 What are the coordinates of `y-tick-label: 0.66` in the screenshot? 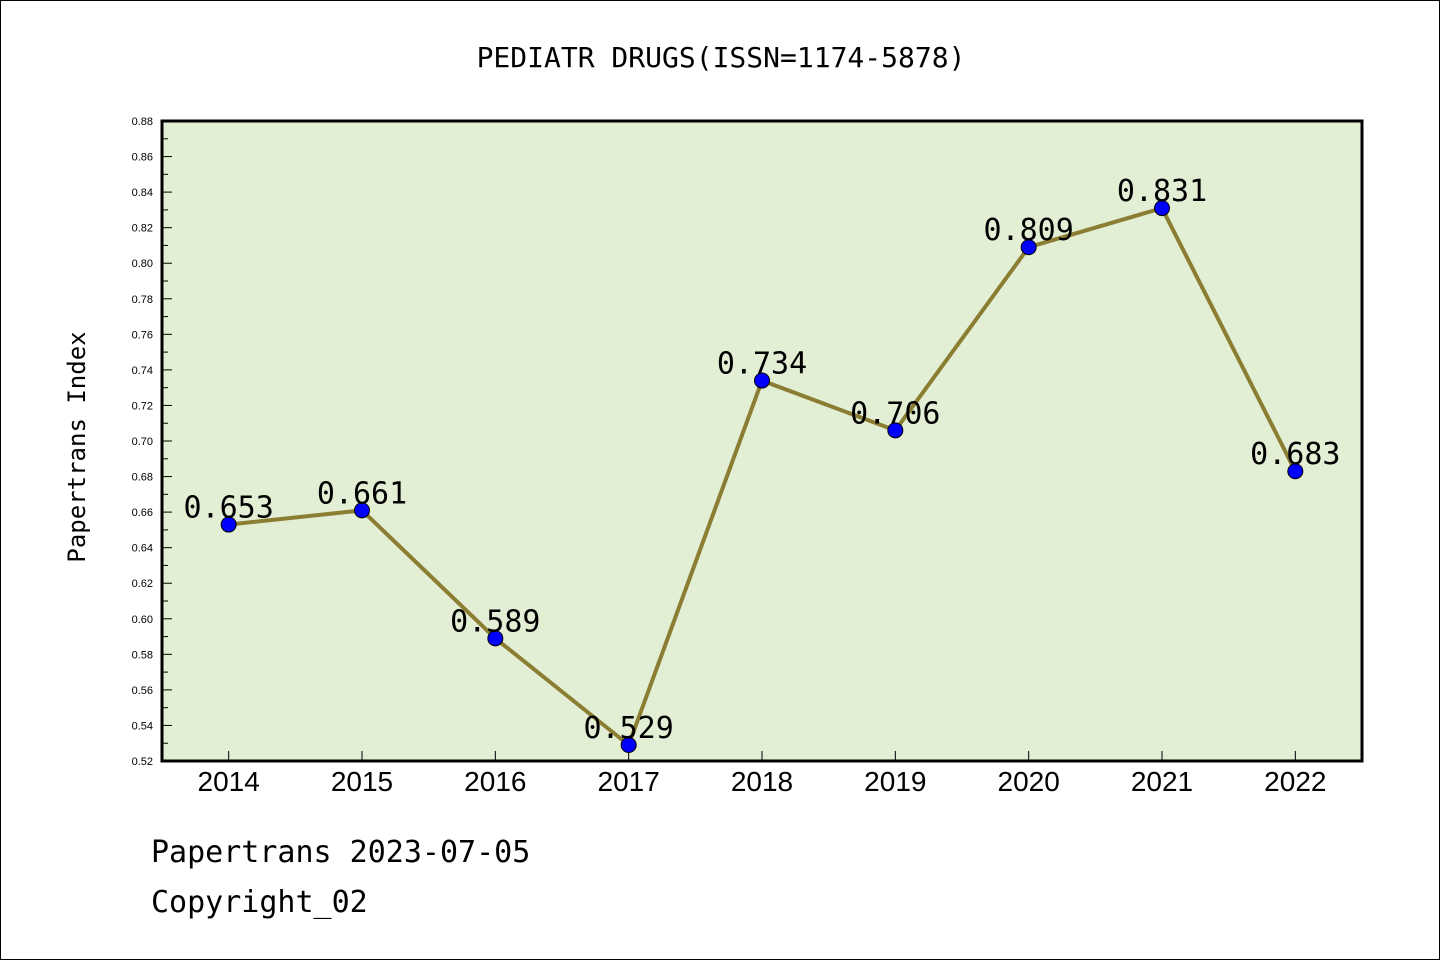 It's located at (142, 513).